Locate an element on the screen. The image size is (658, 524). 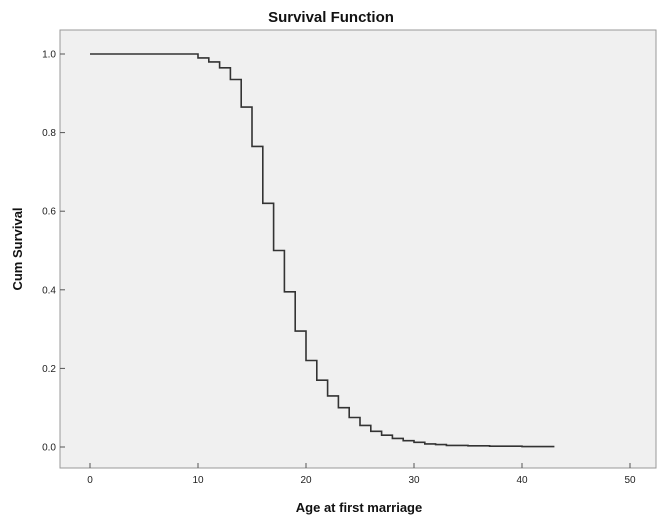
y-tick-label: 0.2 is located at coordinates (49, 369).